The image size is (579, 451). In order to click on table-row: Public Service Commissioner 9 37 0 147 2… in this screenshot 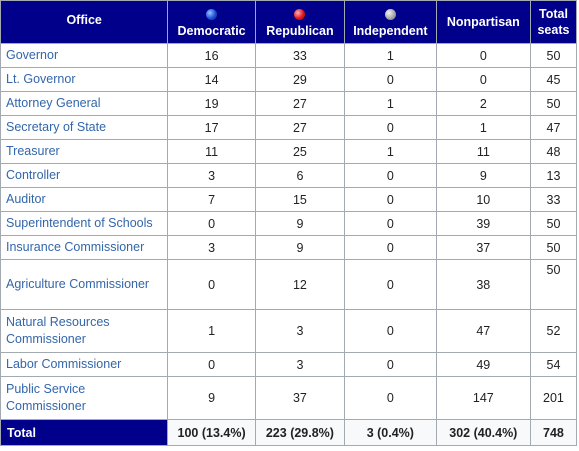, I will do `click(289, 398)`.